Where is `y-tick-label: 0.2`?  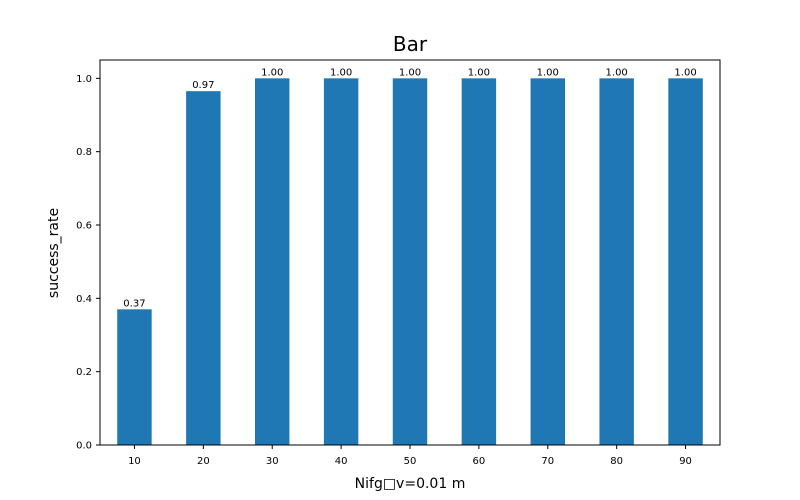
y-tick-label: 0.2 is located at coordinates (84, 372).